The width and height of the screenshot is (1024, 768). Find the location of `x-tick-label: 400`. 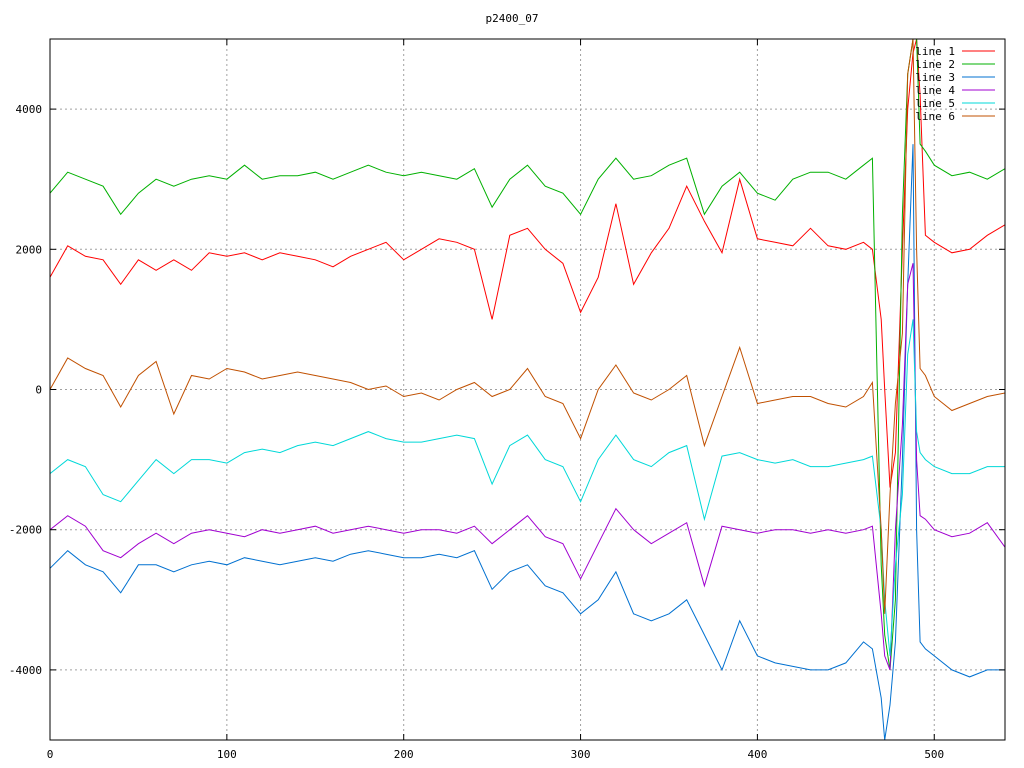

x-tick-label: 400 is located at coordinates (757, 754).